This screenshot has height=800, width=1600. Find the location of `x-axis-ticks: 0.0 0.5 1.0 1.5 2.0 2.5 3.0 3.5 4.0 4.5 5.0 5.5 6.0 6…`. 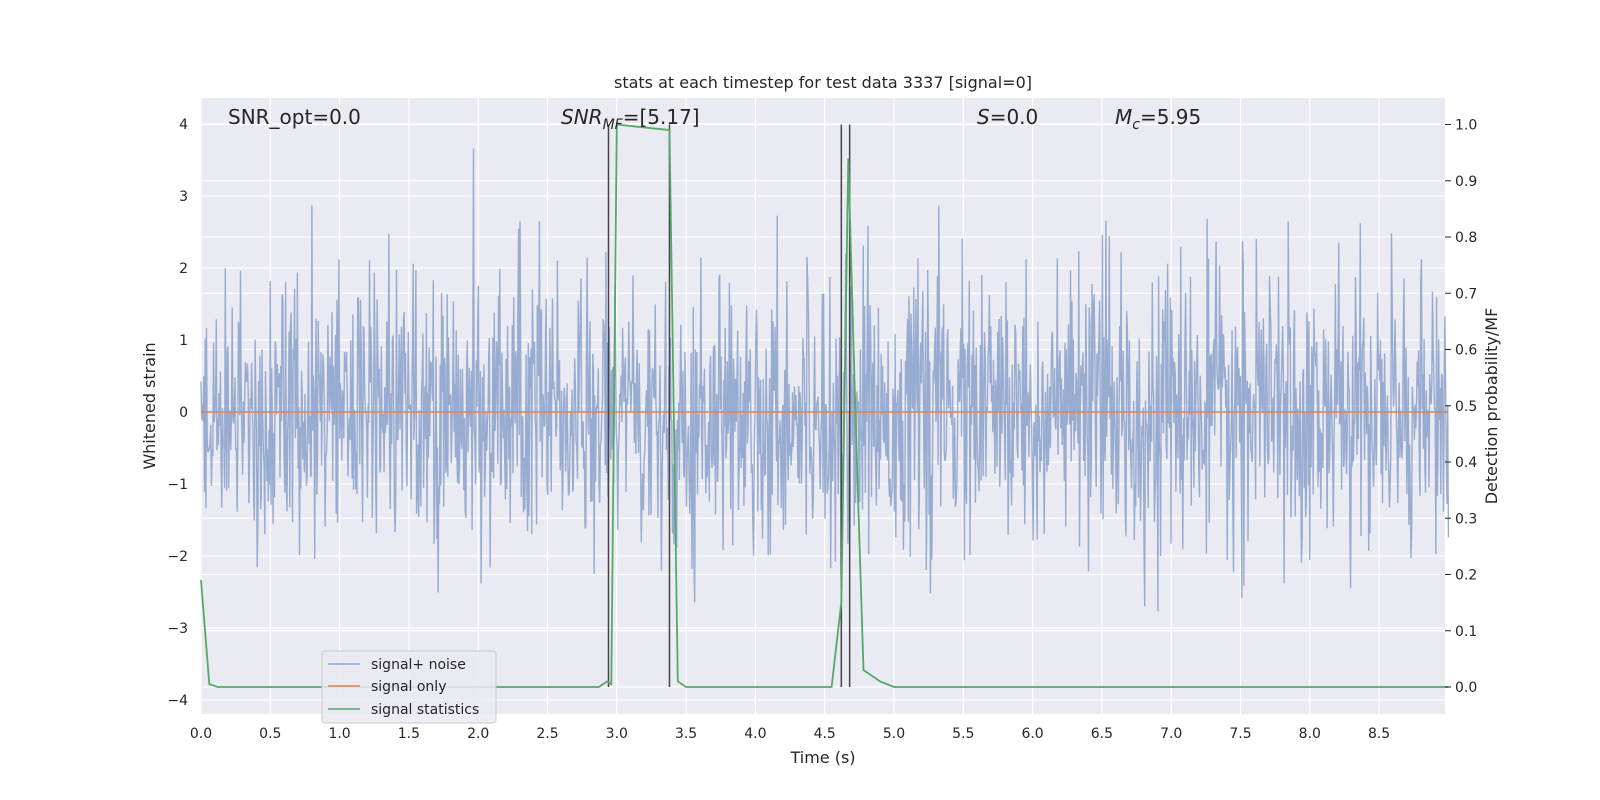

x-axis-ticks: 0.0 0.5 1.0 1.5 2.0 2.5 3.0 3.5 4.0 4.5 5.0 5.5 6.0 6… is located at coordinates (790, 734).